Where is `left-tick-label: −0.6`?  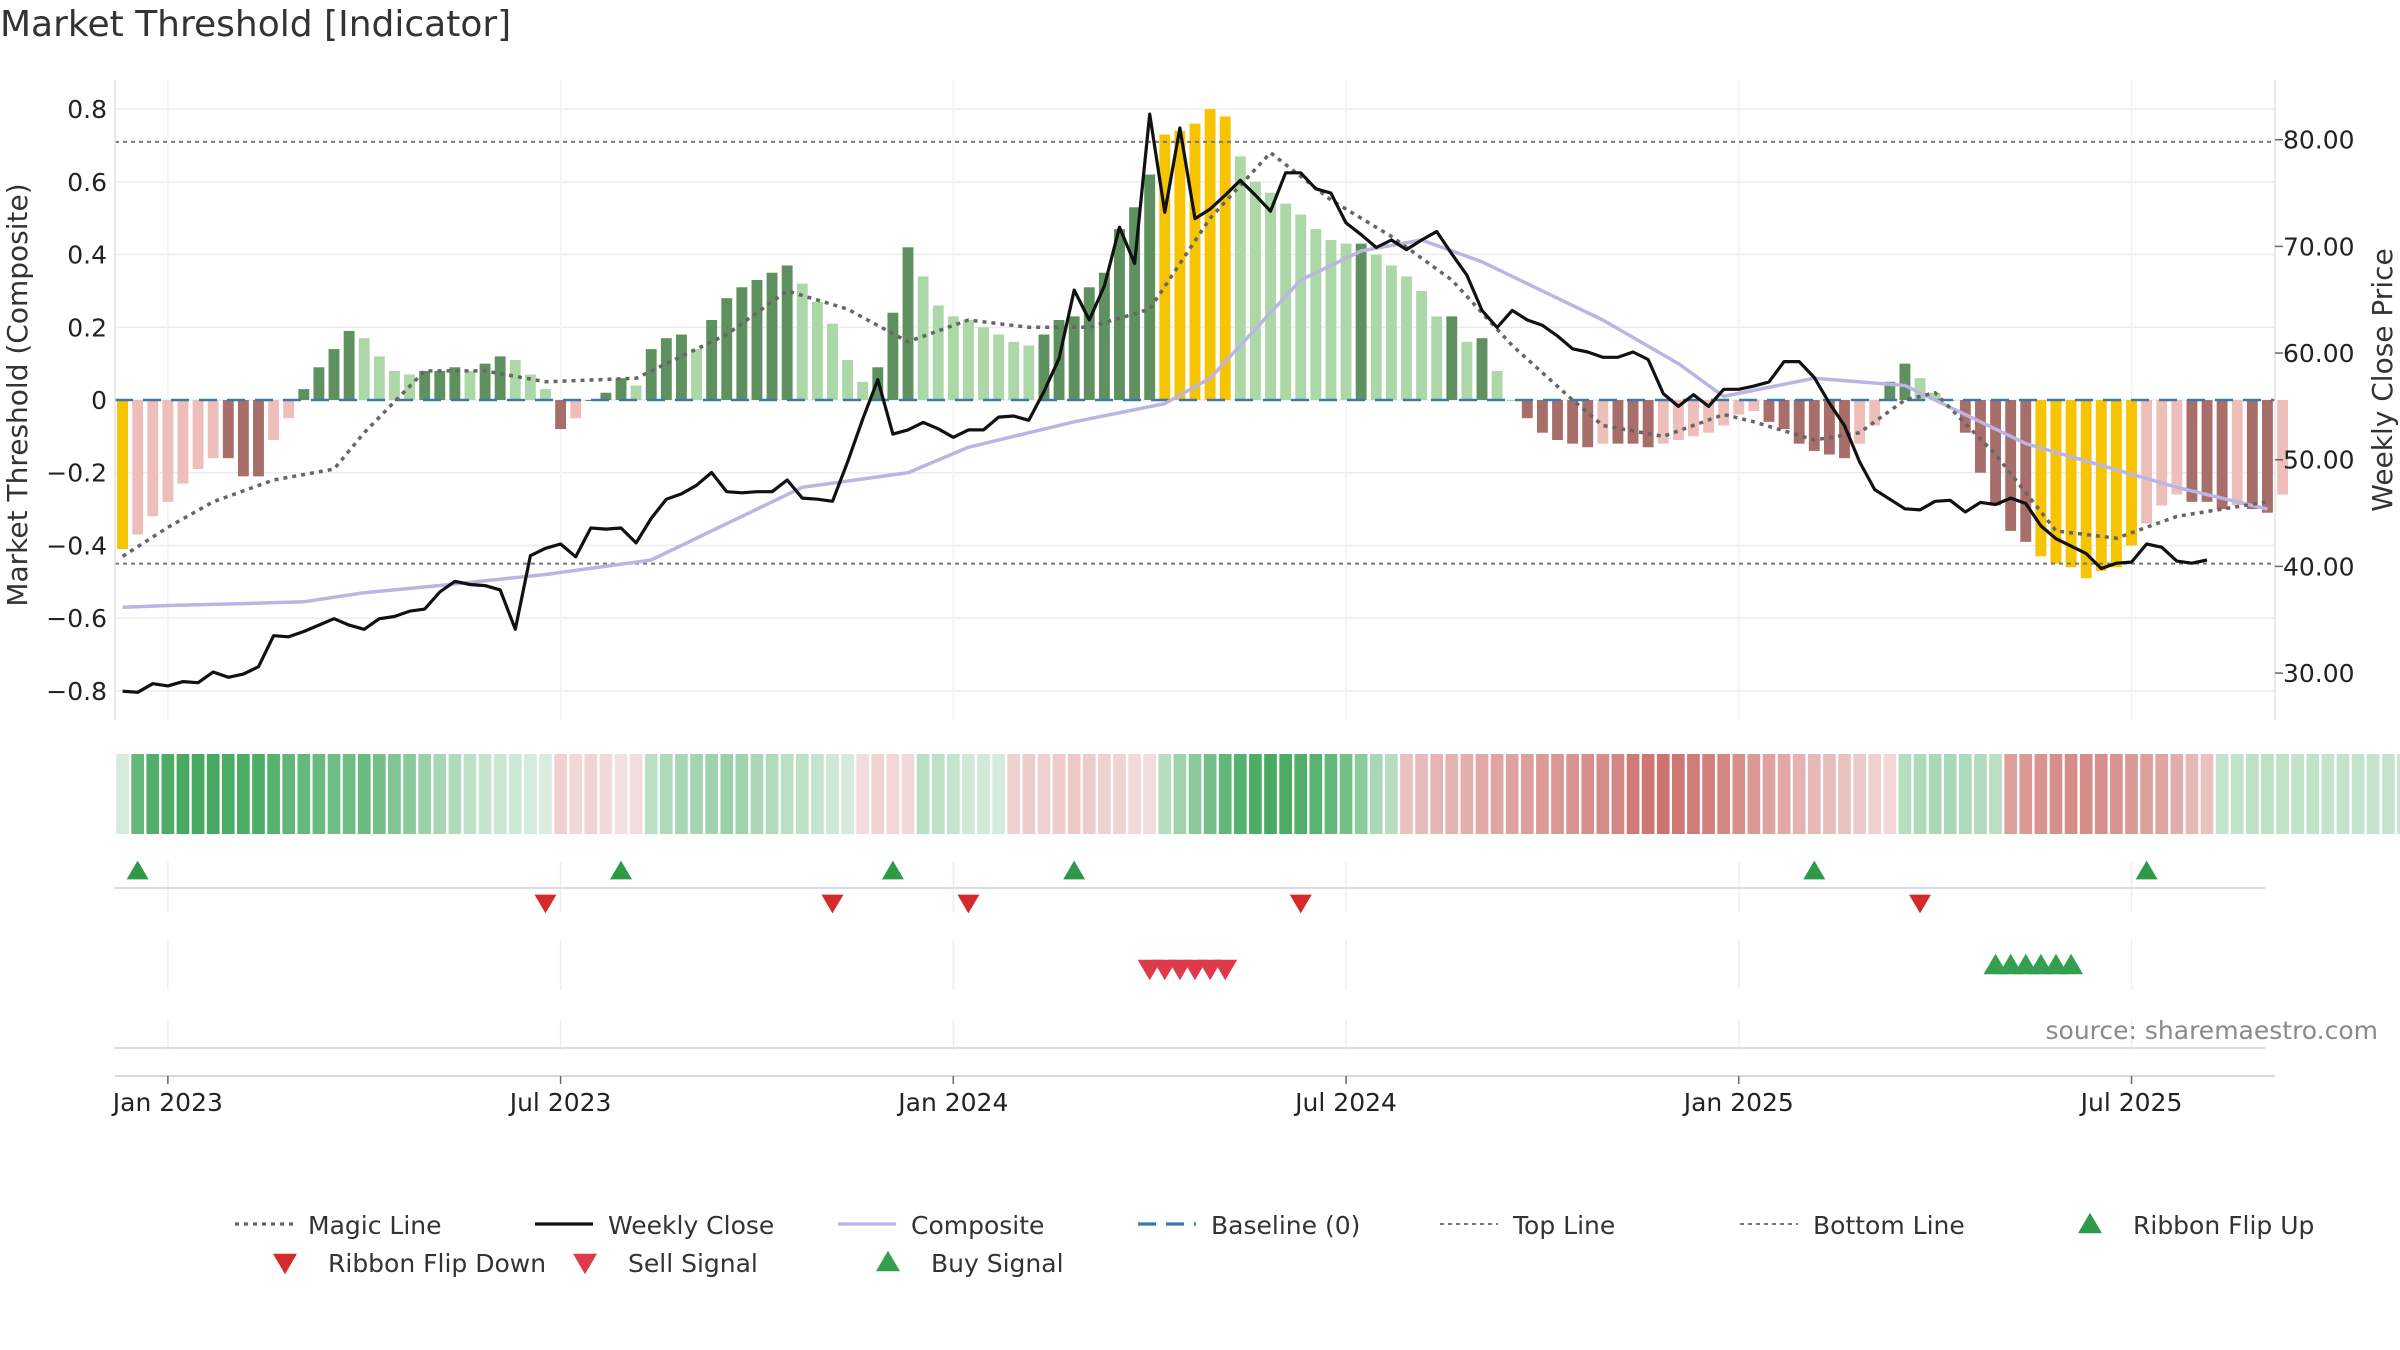 left-tick-label: −0.6 is located at coordinates (76, 618).